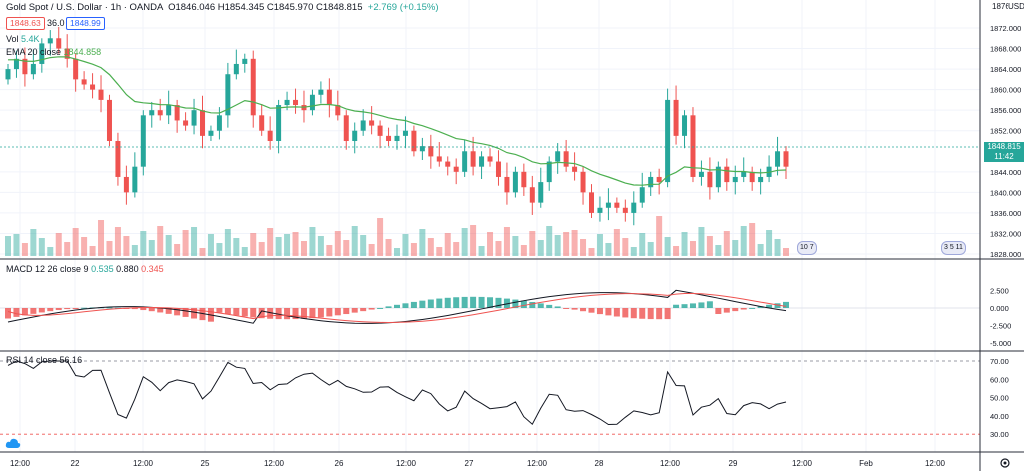  I want to click on volume-label: Vol, so click(12, 39).